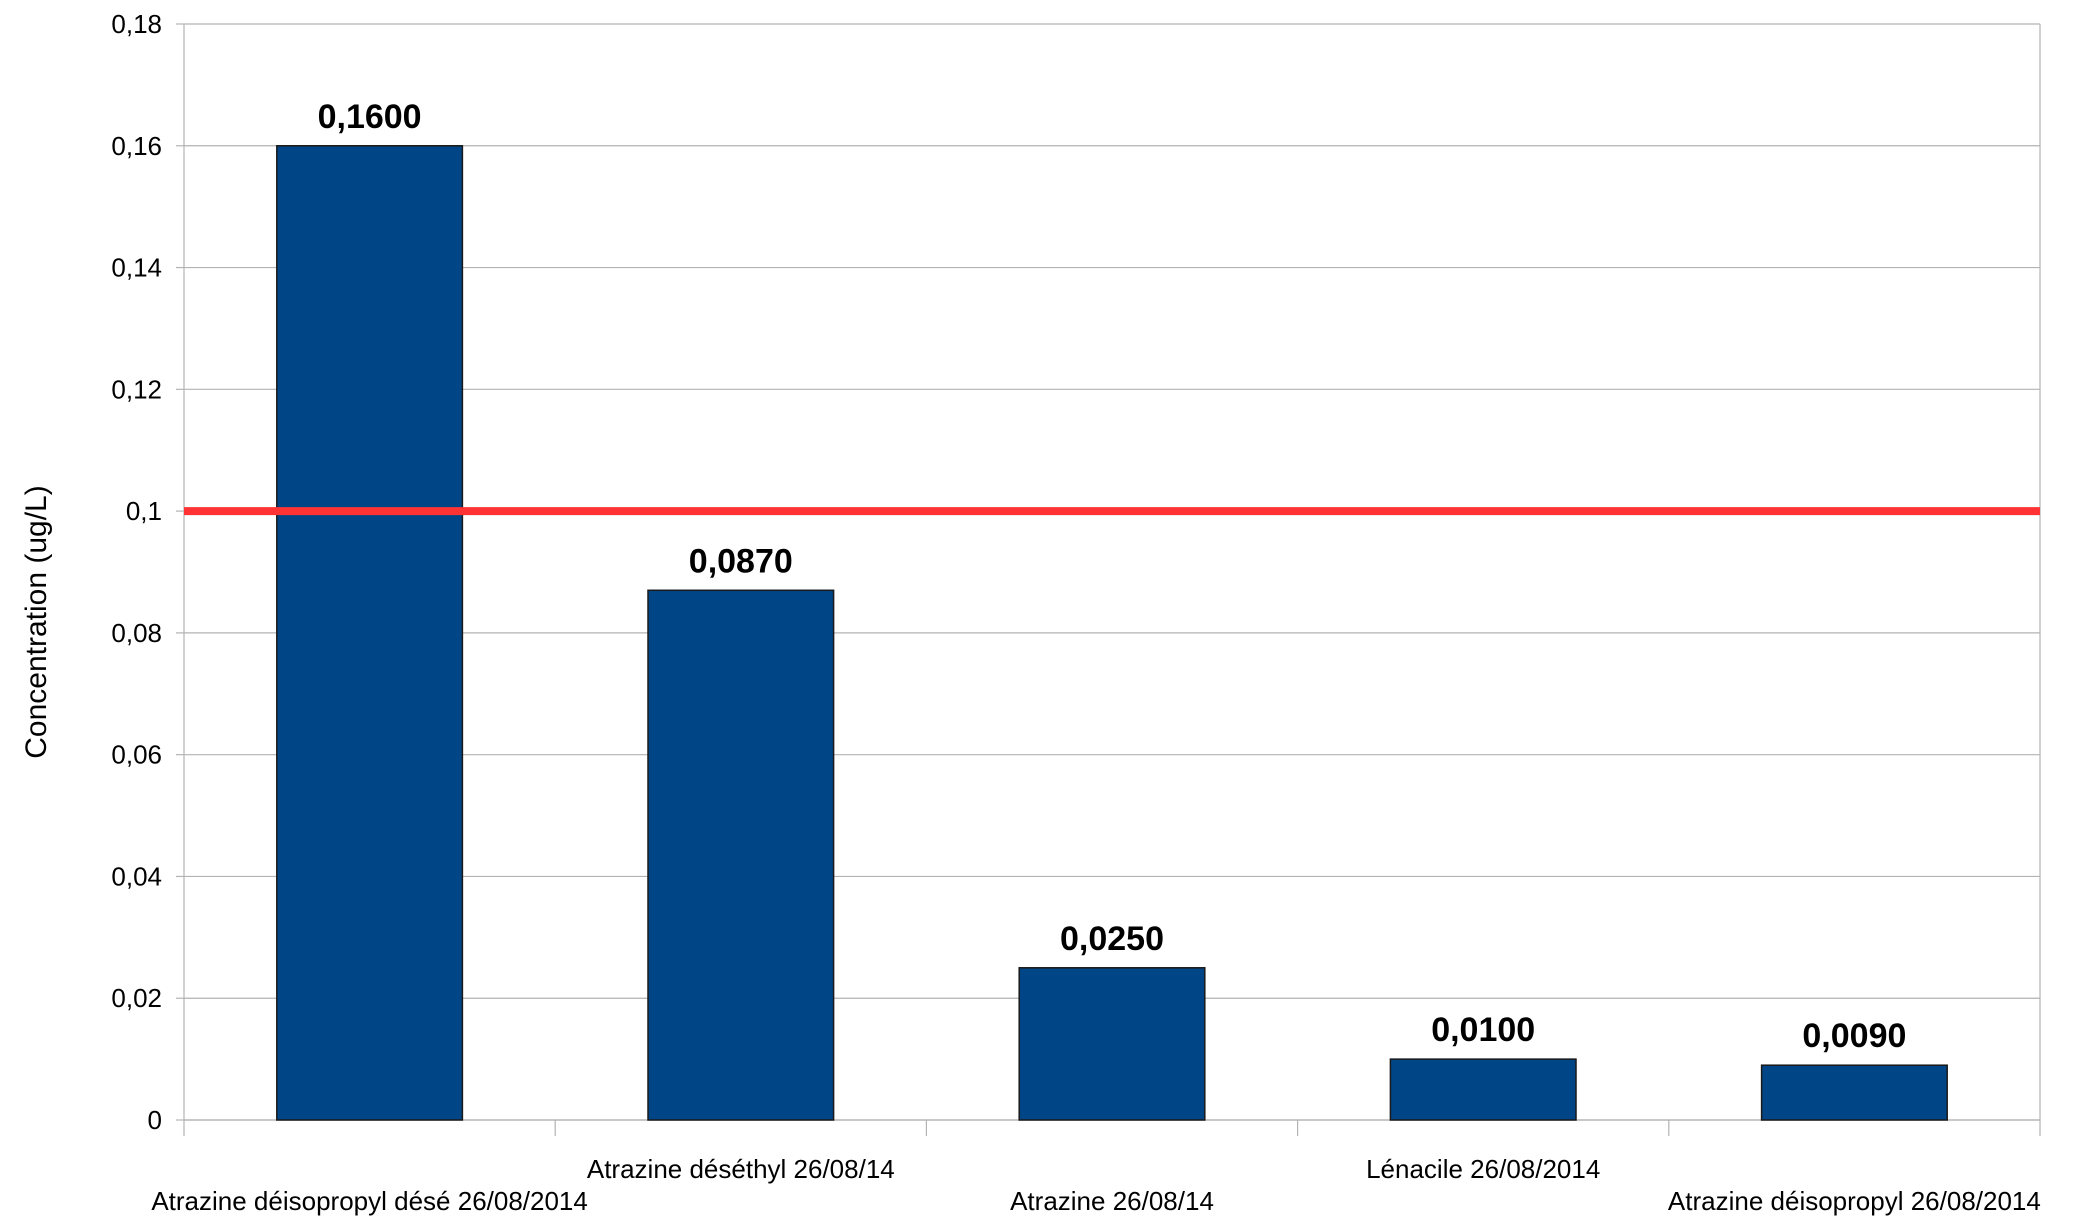 This screenshot has height=1220, width=2084. I want to click on data-label-2: 0,0870, so click(741, 561).